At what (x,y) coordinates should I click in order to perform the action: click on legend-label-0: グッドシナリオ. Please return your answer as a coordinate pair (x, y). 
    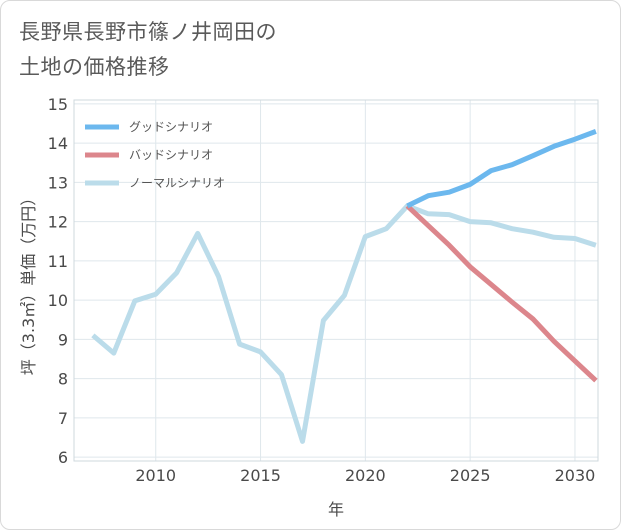
    Looking at the image, I should click on (171, 127).